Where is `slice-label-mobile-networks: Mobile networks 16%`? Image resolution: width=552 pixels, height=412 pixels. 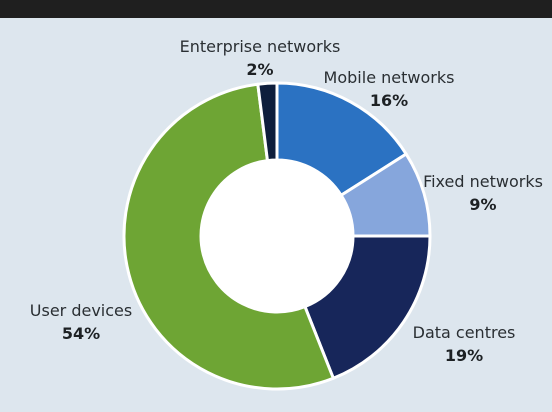
slice-label-mobile-networks: Mobile networks 16% is located at coordinates (389, 89).